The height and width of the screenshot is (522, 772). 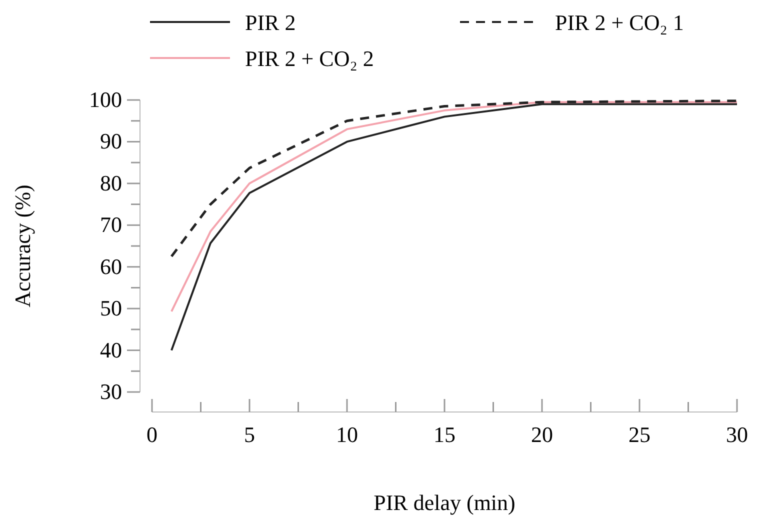 I want to click on y-tick-label: 40, so click(x=111, y=349).